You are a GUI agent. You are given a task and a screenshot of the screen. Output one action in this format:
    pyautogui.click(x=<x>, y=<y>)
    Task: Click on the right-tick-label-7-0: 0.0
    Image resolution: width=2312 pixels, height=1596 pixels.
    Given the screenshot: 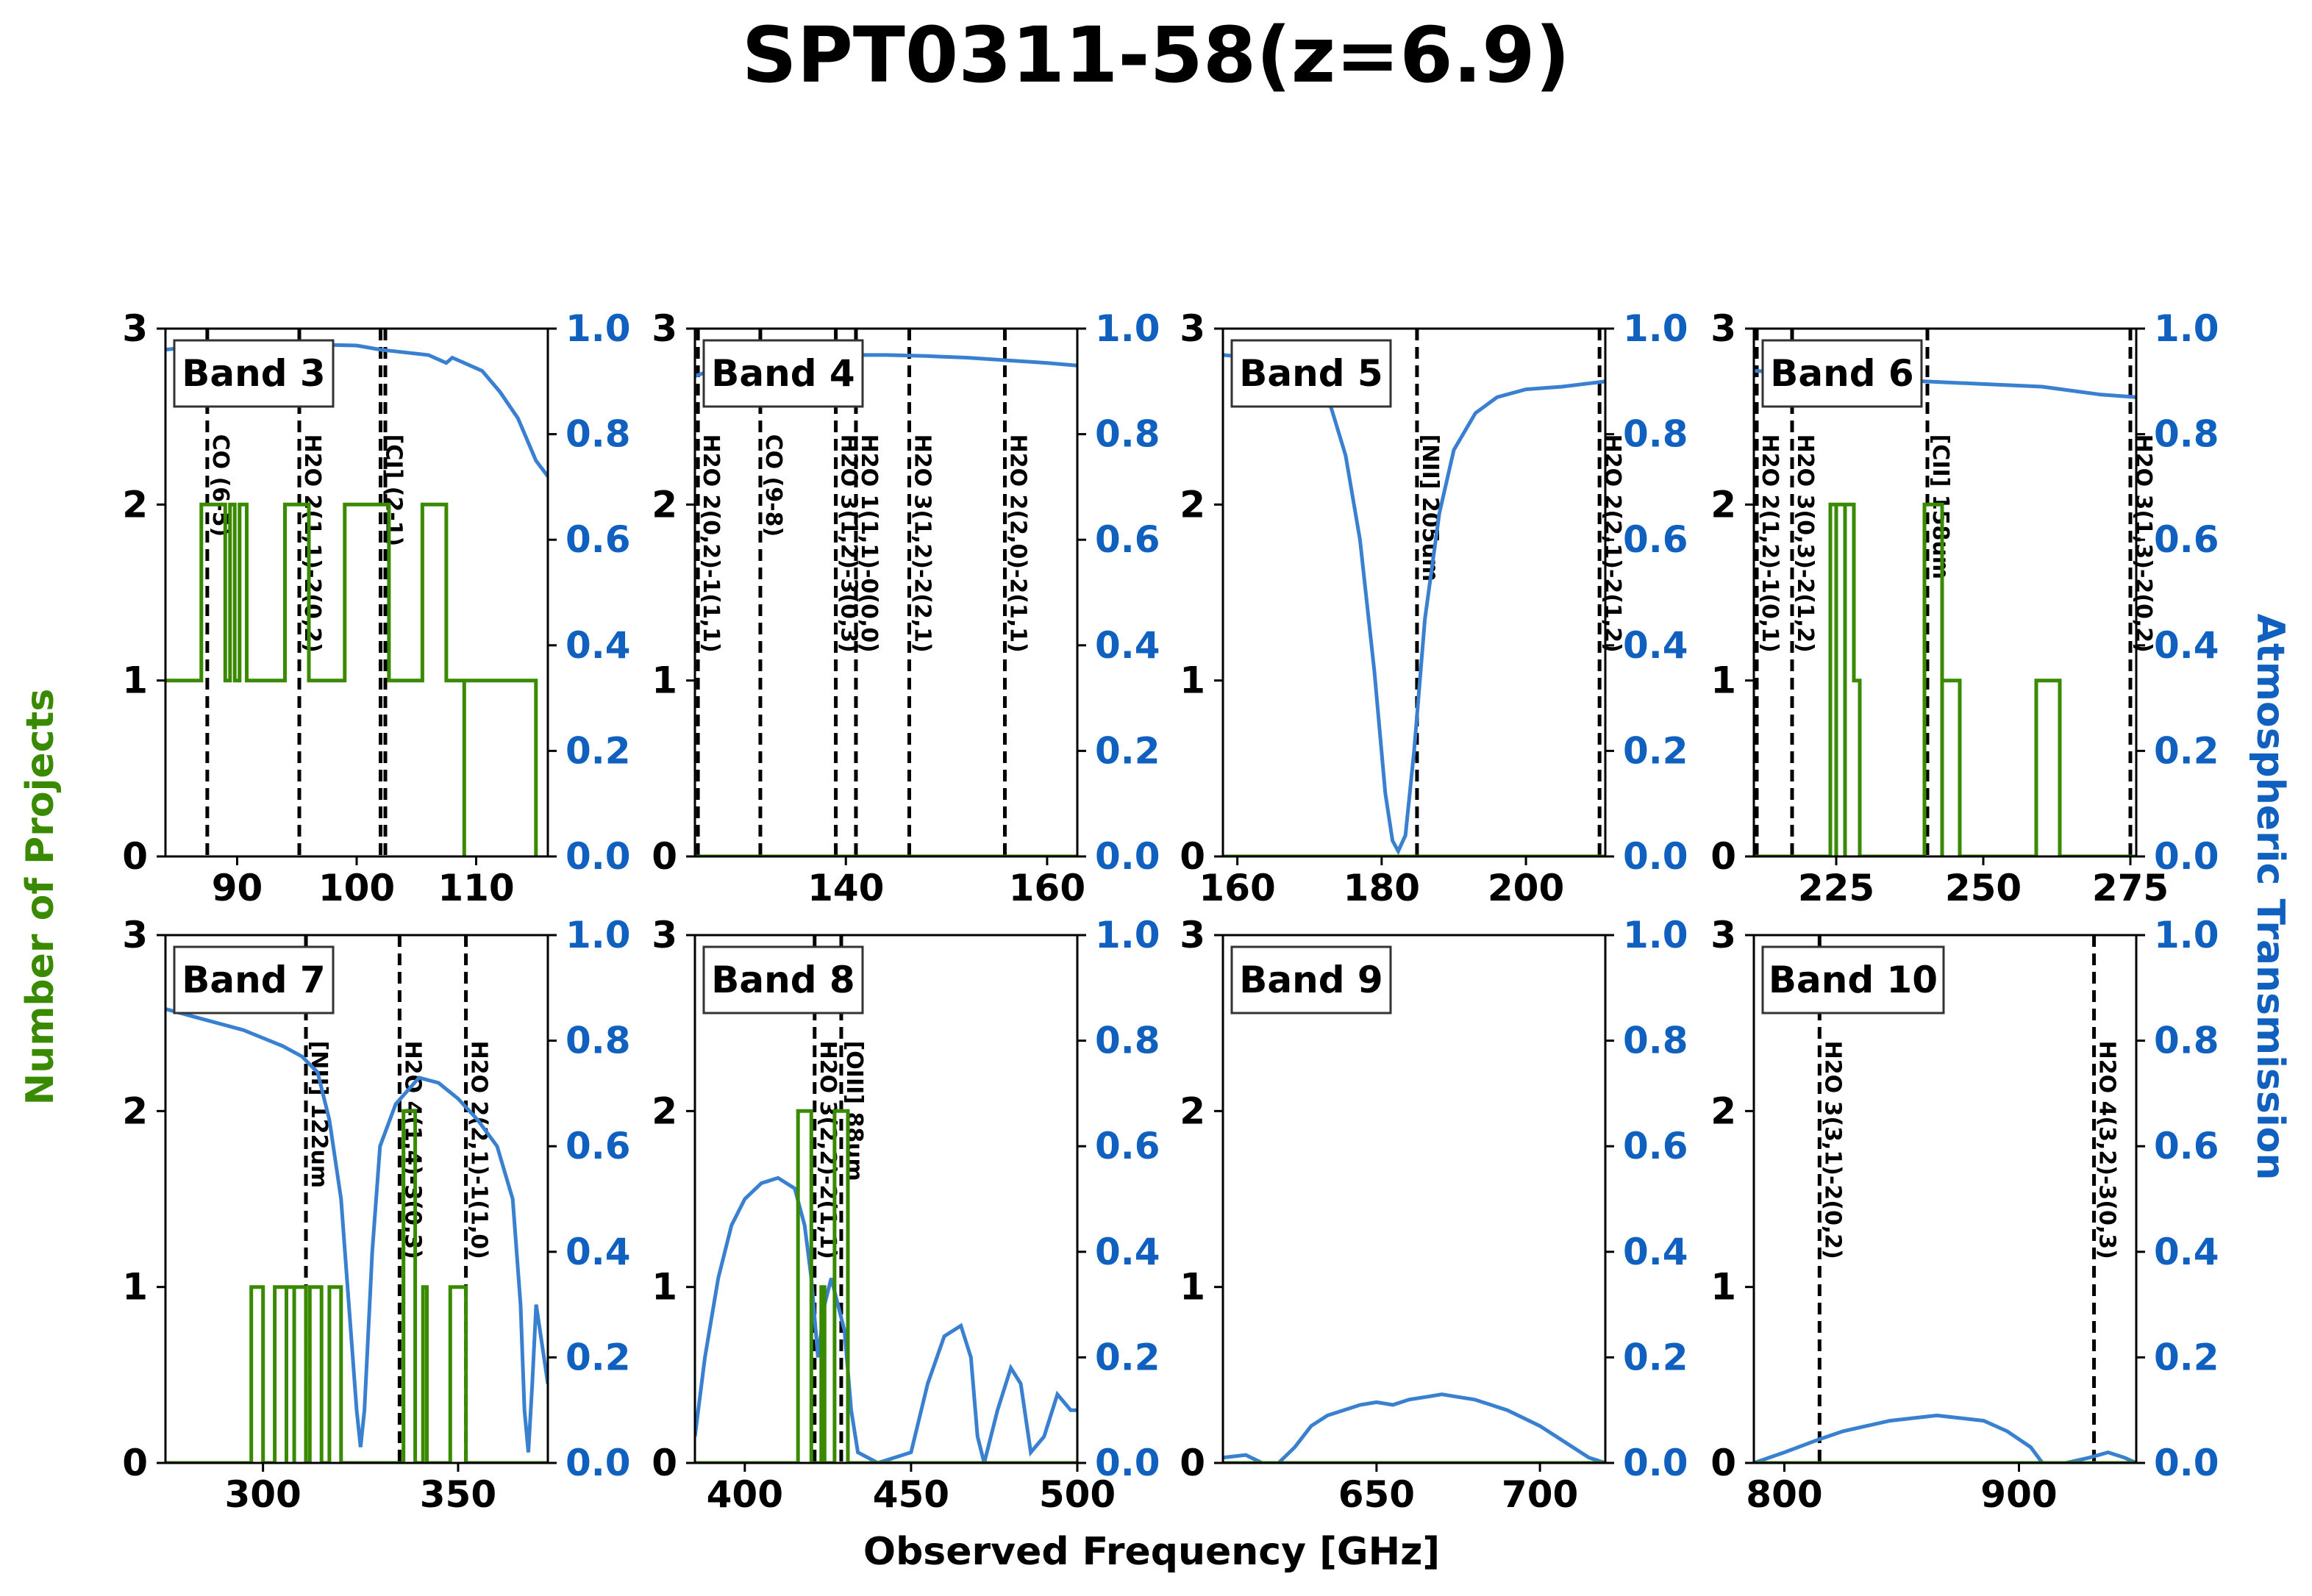 What is the action you would take?
    pyautogui.click(x=2186, y=1463)
    